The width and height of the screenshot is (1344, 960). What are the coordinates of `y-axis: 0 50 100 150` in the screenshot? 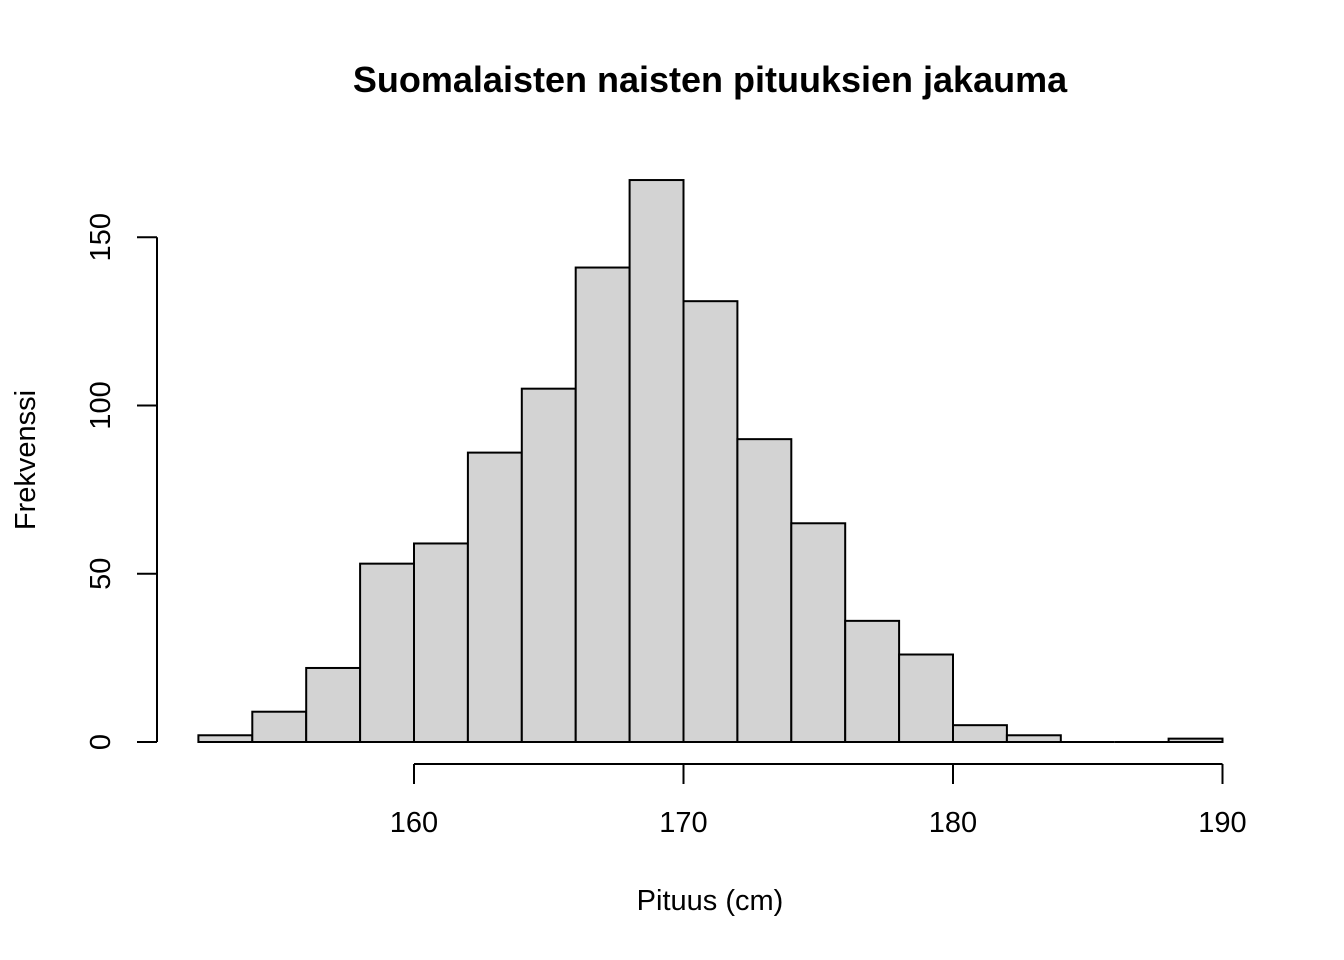 It's located at (121, 481).